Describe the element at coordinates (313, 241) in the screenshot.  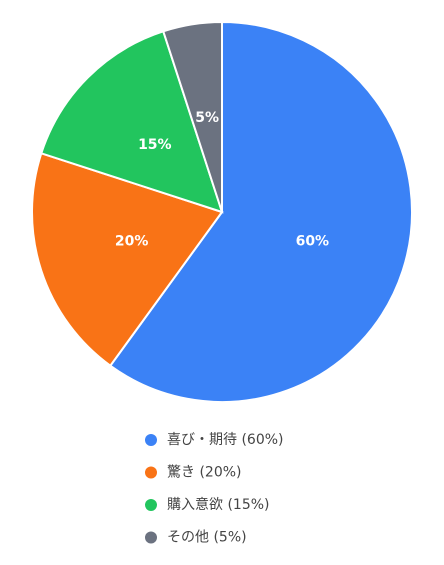
I see `data-label: 60%` at that location.